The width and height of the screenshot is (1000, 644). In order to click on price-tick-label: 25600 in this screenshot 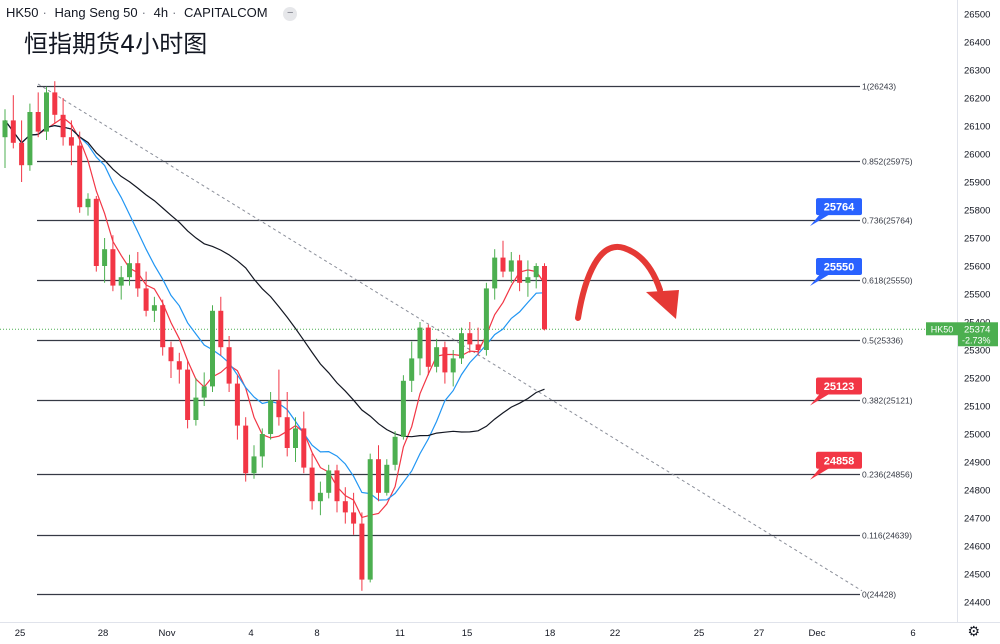, I will do `click(977, 267)`.